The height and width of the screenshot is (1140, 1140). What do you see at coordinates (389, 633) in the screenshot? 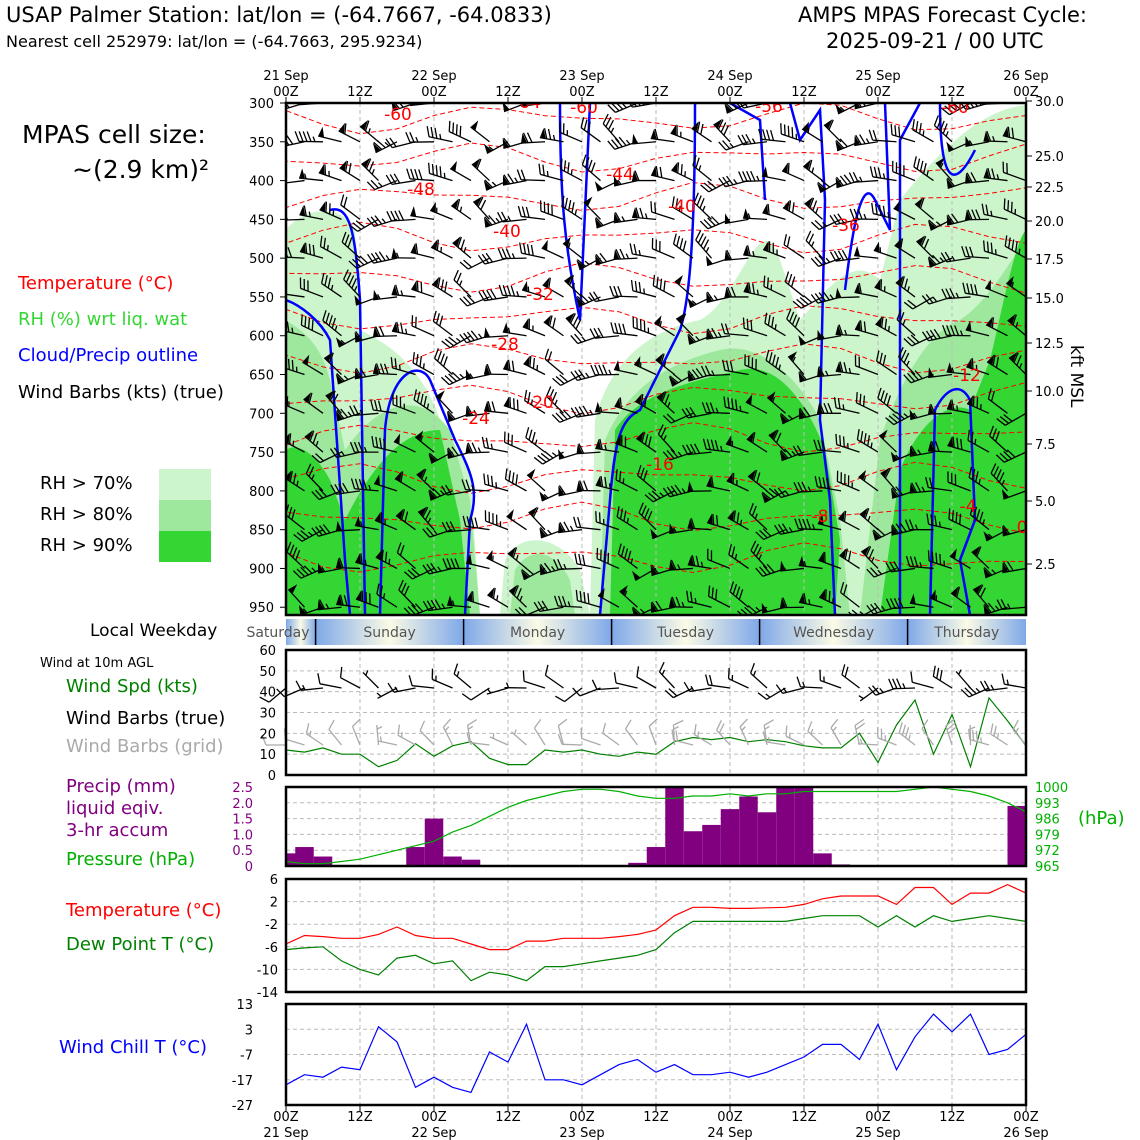
I see `weekday-label: Sunday` at bounding box center [389, 633].